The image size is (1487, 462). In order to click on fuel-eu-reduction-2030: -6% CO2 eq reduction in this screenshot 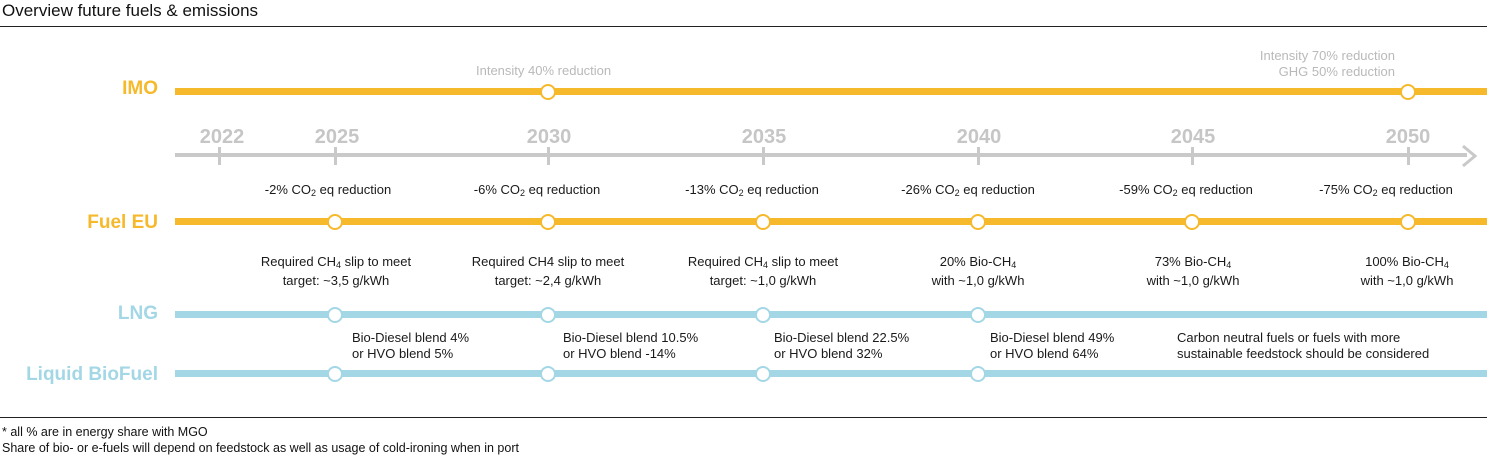, I will do `click(537, 190)`.